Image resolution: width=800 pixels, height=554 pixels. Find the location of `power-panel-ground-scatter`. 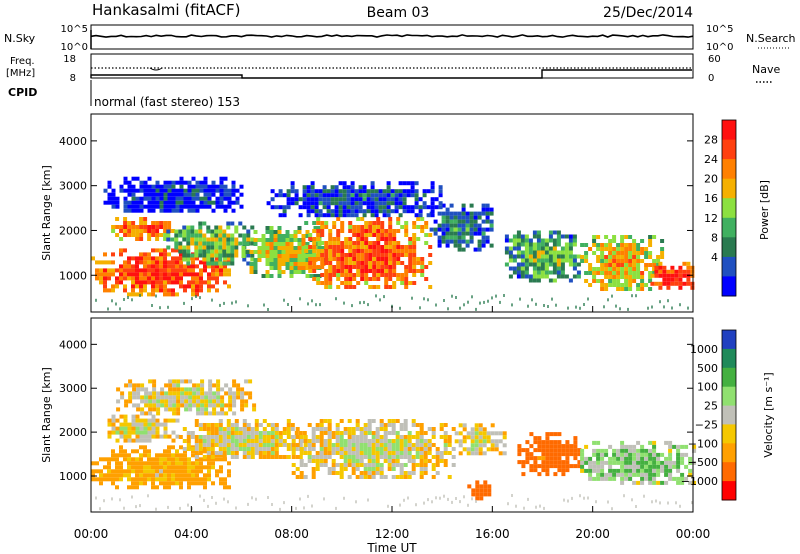

power-panel-ground-scatter is located at coordinates (472, 297).